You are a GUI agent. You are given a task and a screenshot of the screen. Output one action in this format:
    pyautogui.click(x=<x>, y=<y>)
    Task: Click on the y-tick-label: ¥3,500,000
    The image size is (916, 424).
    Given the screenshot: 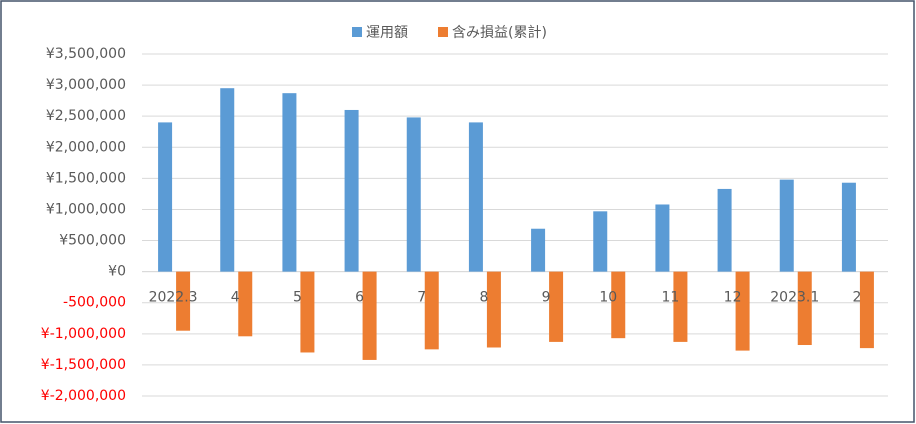 What is the action you would take?
    pyautogui.click(x=86, y=54)
    